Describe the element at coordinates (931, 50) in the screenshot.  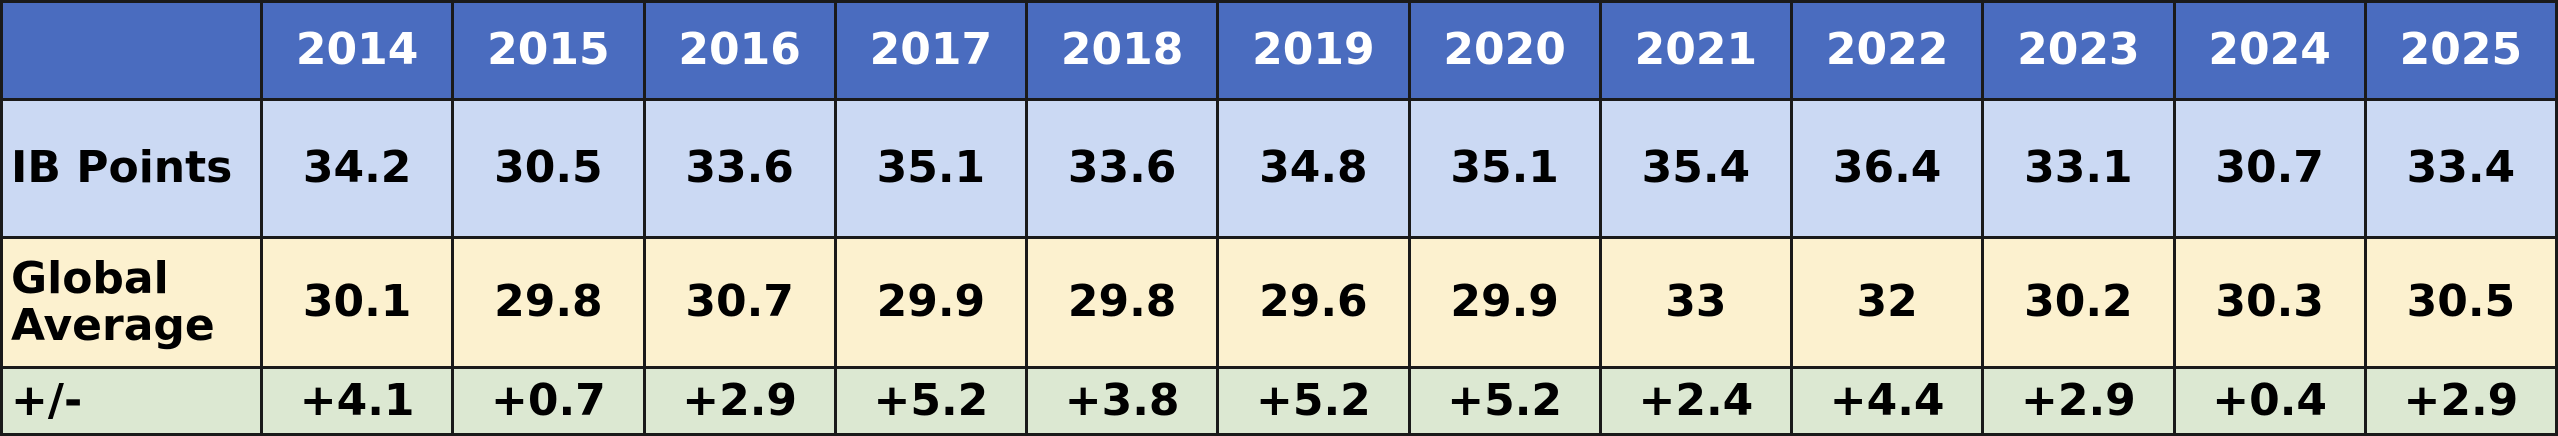
I see `year-header: 2017` at that location.